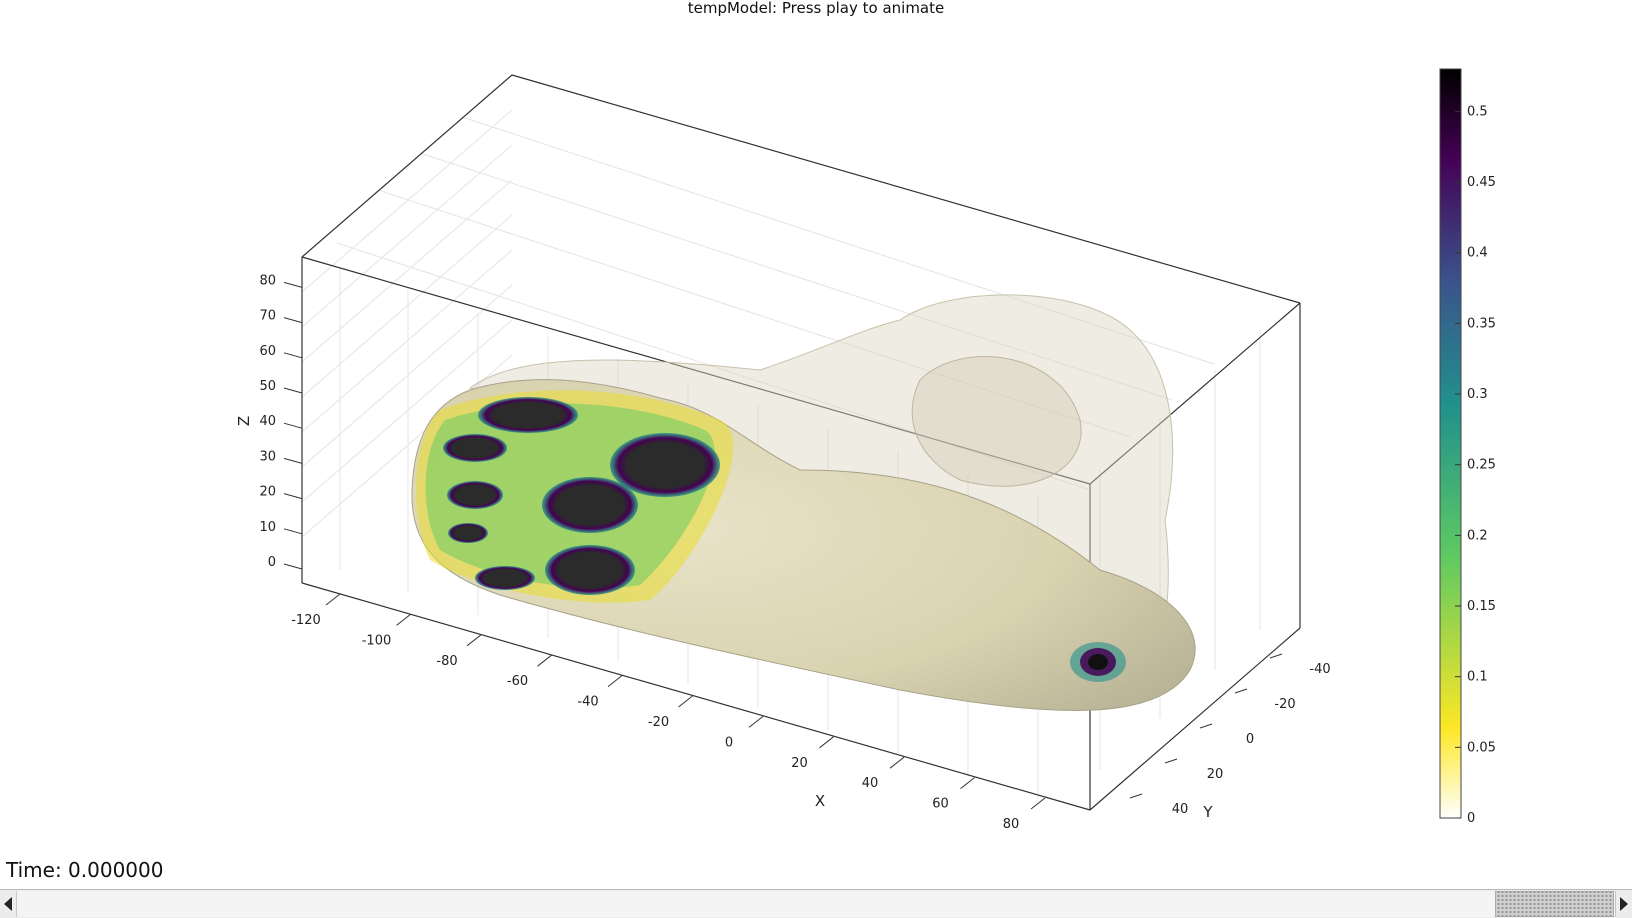 The height and width of the screenshot is (918, 1632). Describe the element at coordinates (1319, 669) in the screenshot. I see `y-tick-label: -40` at that location.